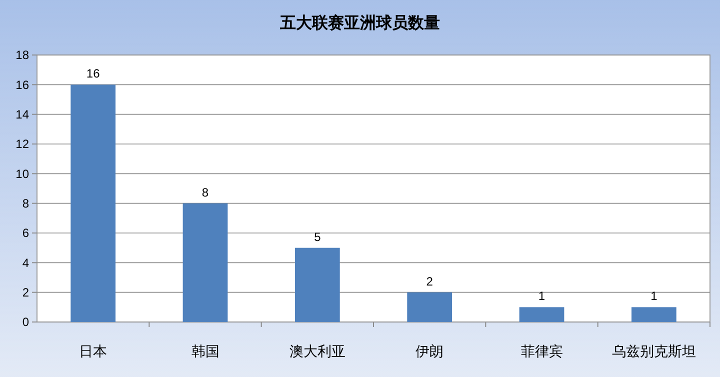 The width and height of the screenshot is (720, 377). Describe the element at coordinates (93, 352) in the screenshot. I see `x-tick-label: 日本` at that location.